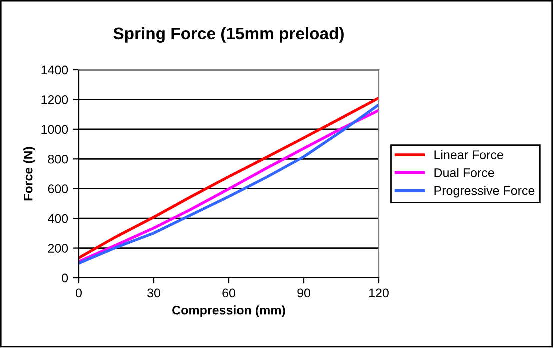 This screenshot has height=348, width=554. I want to click on x-tick-label: 120, so click(379, 293).